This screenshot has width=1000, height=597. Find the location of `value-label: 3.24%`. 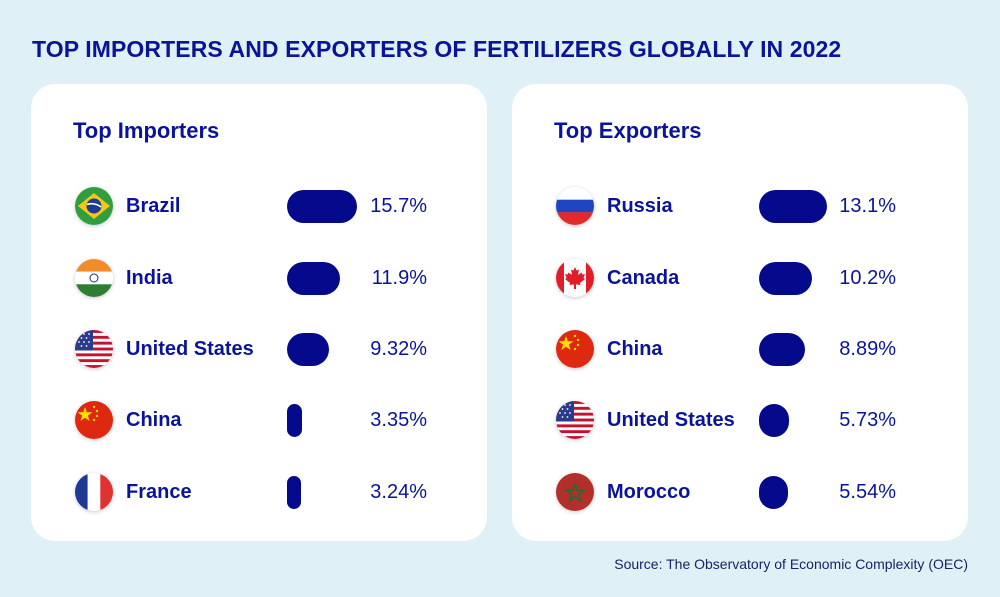

value-label: 3.24% is located at coordinates (398, 492).